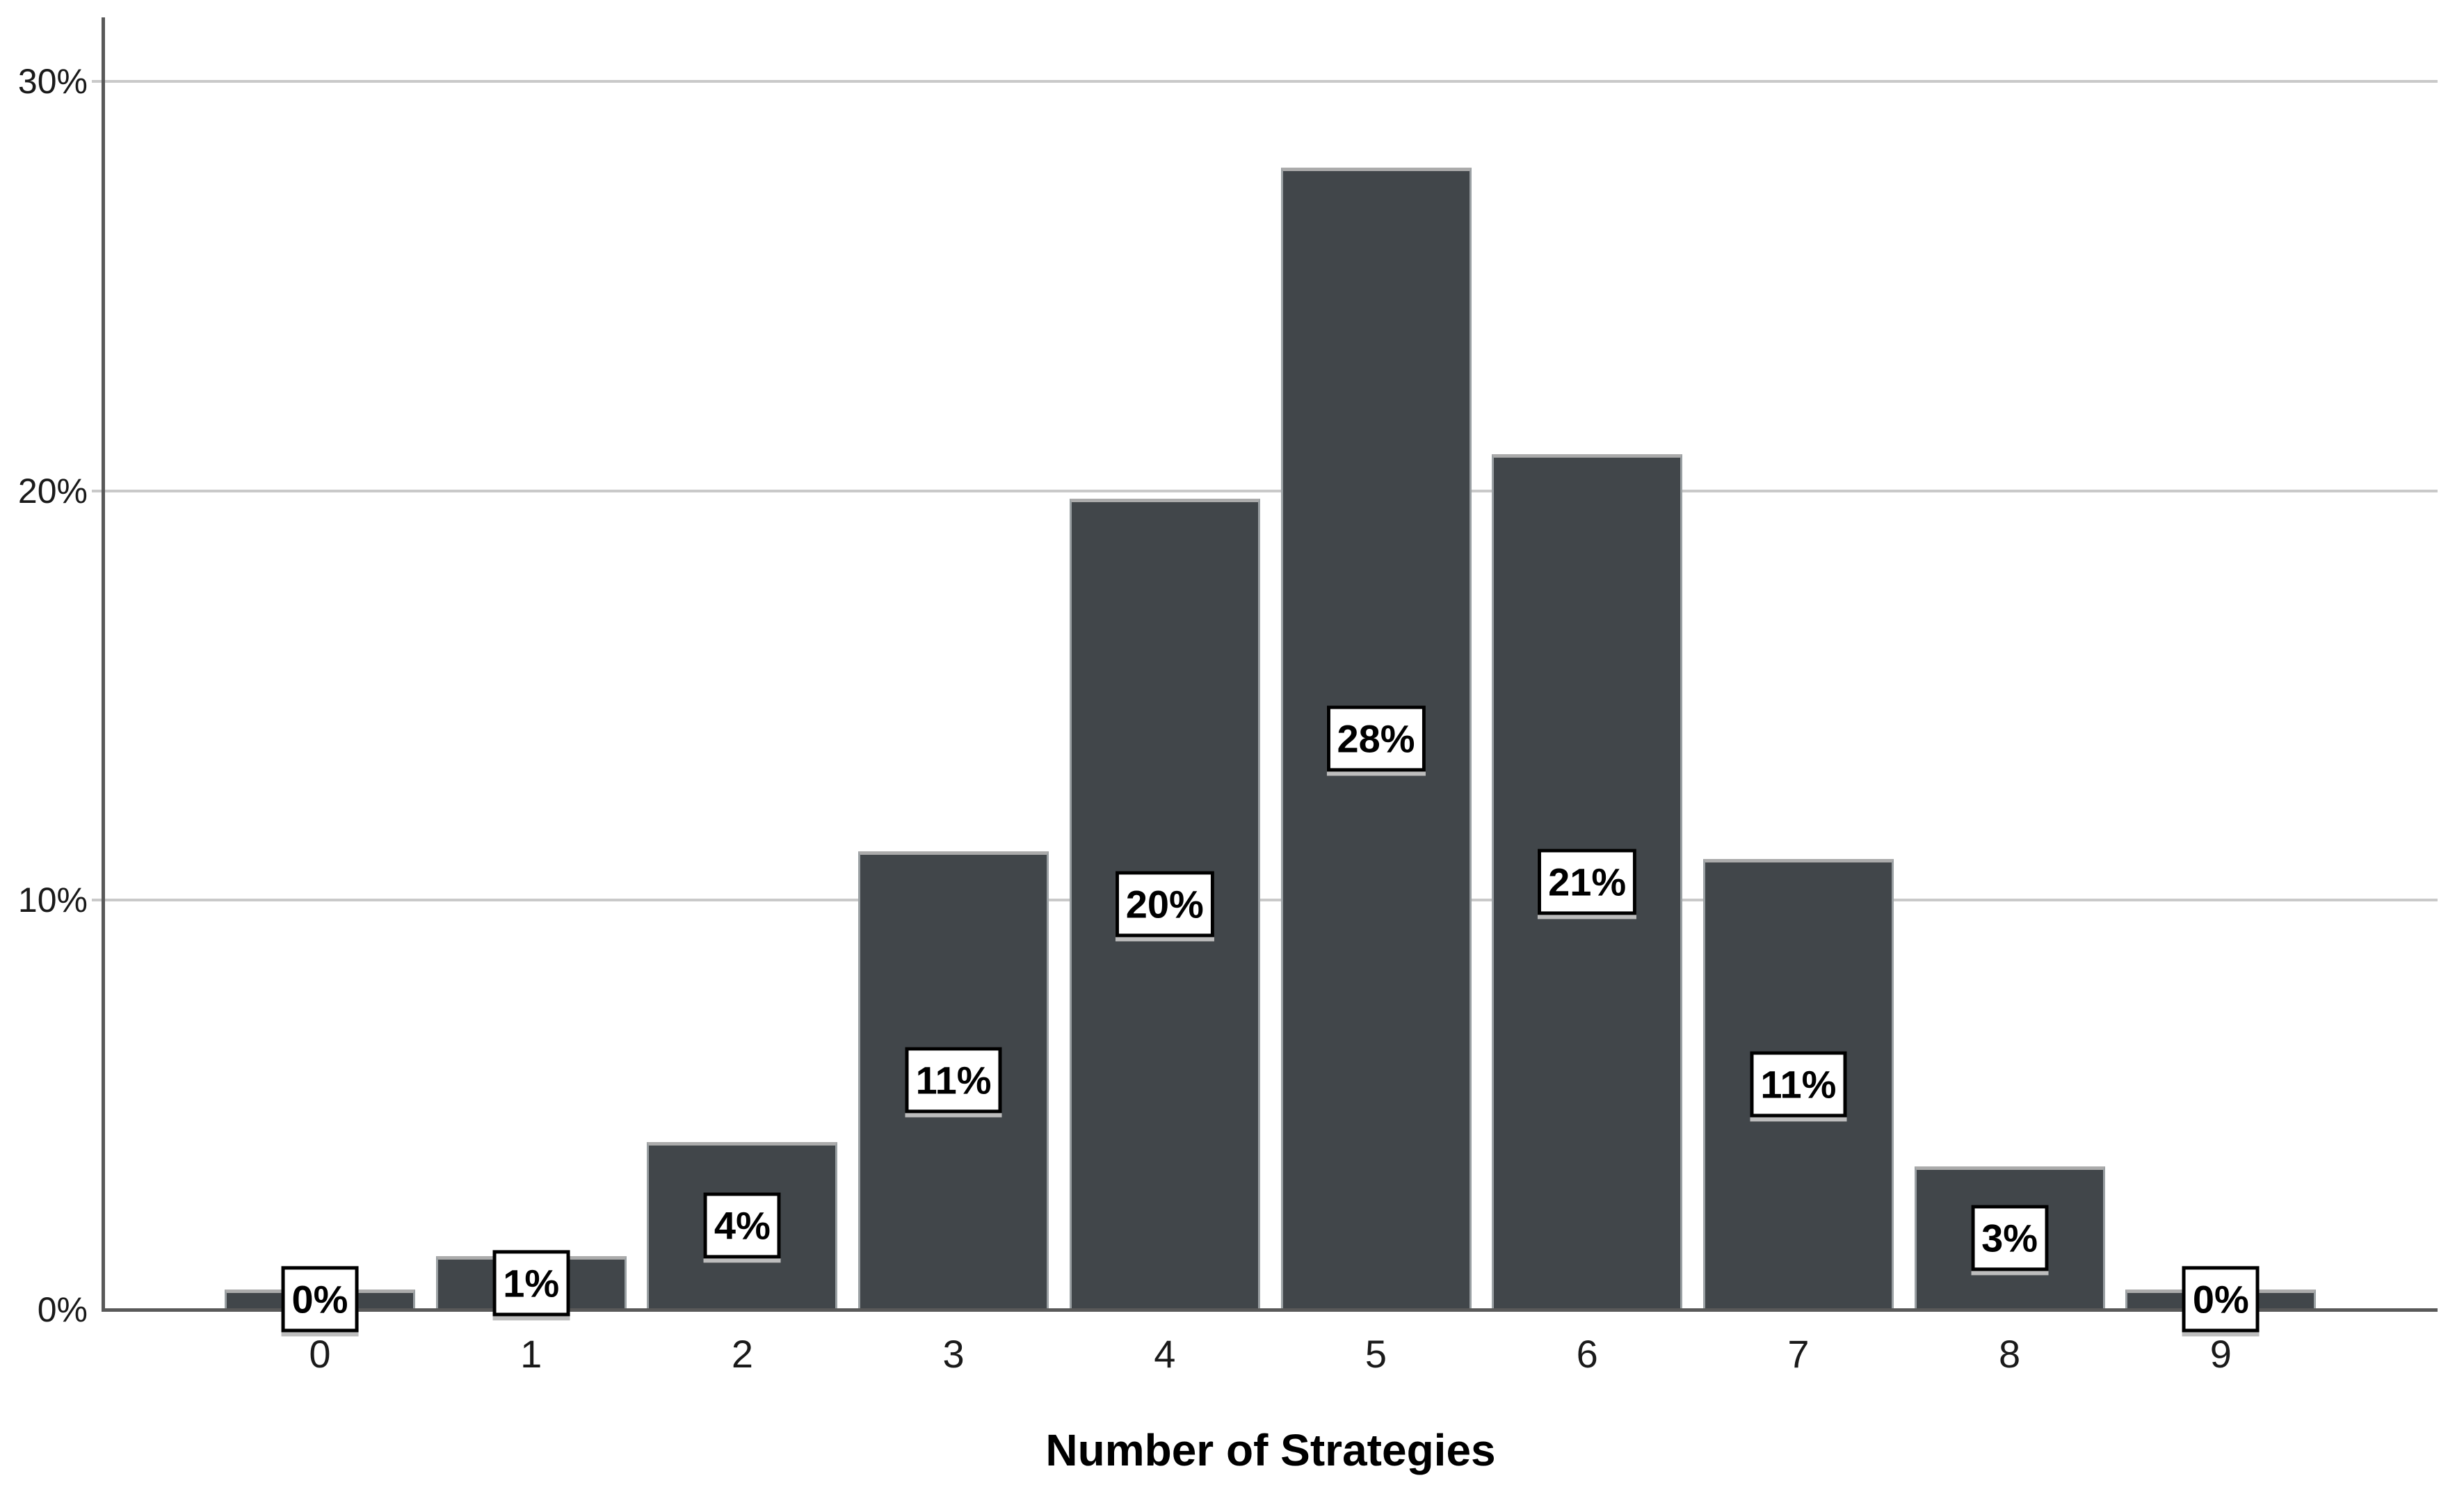  I want to click on x-tick-label-9: 9, so click(2220, 1354).